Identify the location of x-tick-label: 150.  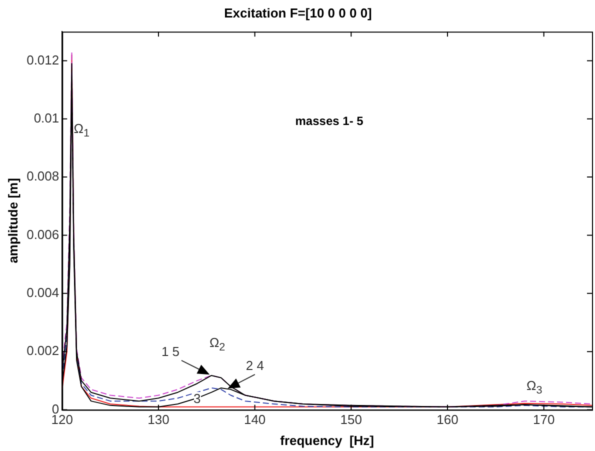
(351, 420).